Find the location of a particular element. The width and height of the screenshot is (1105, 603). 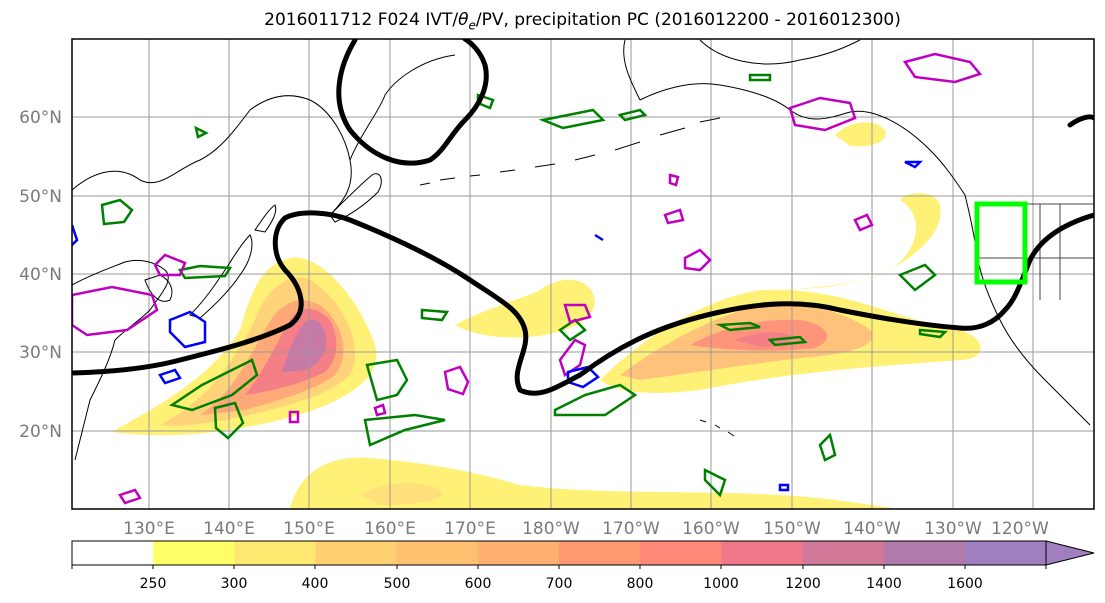

lon-label: 140°W is located at coordinates (872, 529).